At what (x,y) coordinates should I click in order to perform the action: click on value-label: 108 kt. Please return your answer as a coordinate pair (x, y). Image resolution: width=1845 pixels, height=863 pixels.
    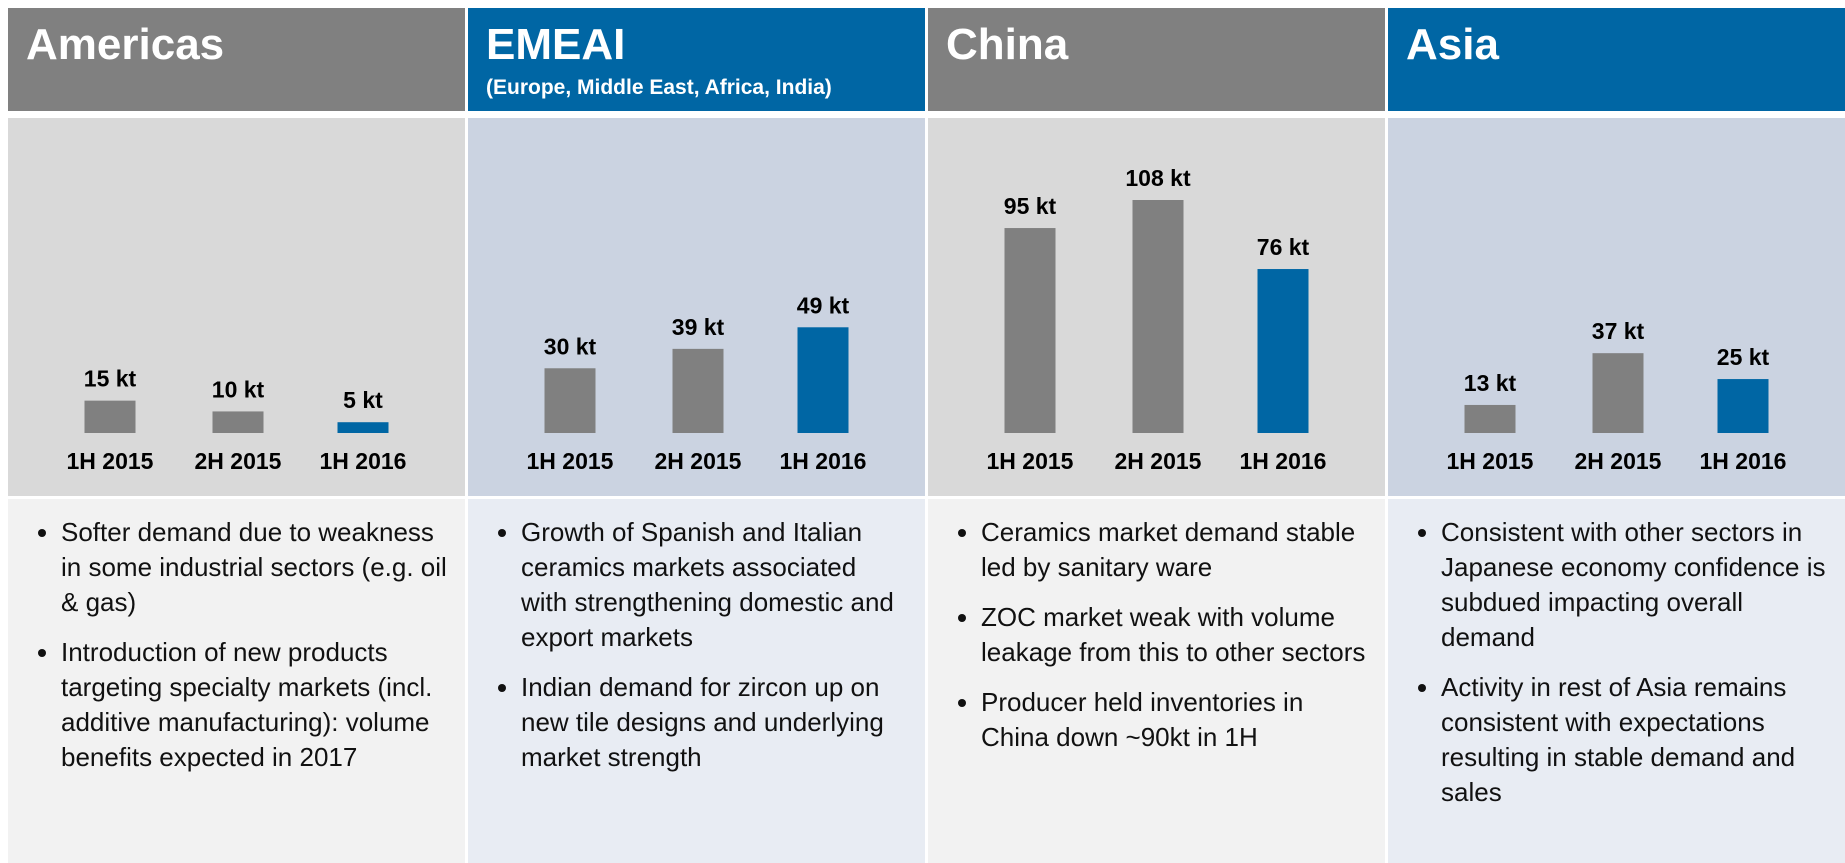
    Looking at the image, I should click on (1158, 178).